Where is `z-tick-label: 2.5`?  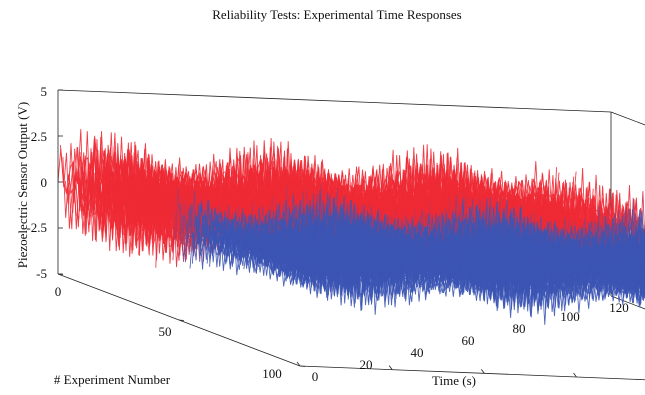
z-tick-label: 2.5 is located at coordinates (39, 136).